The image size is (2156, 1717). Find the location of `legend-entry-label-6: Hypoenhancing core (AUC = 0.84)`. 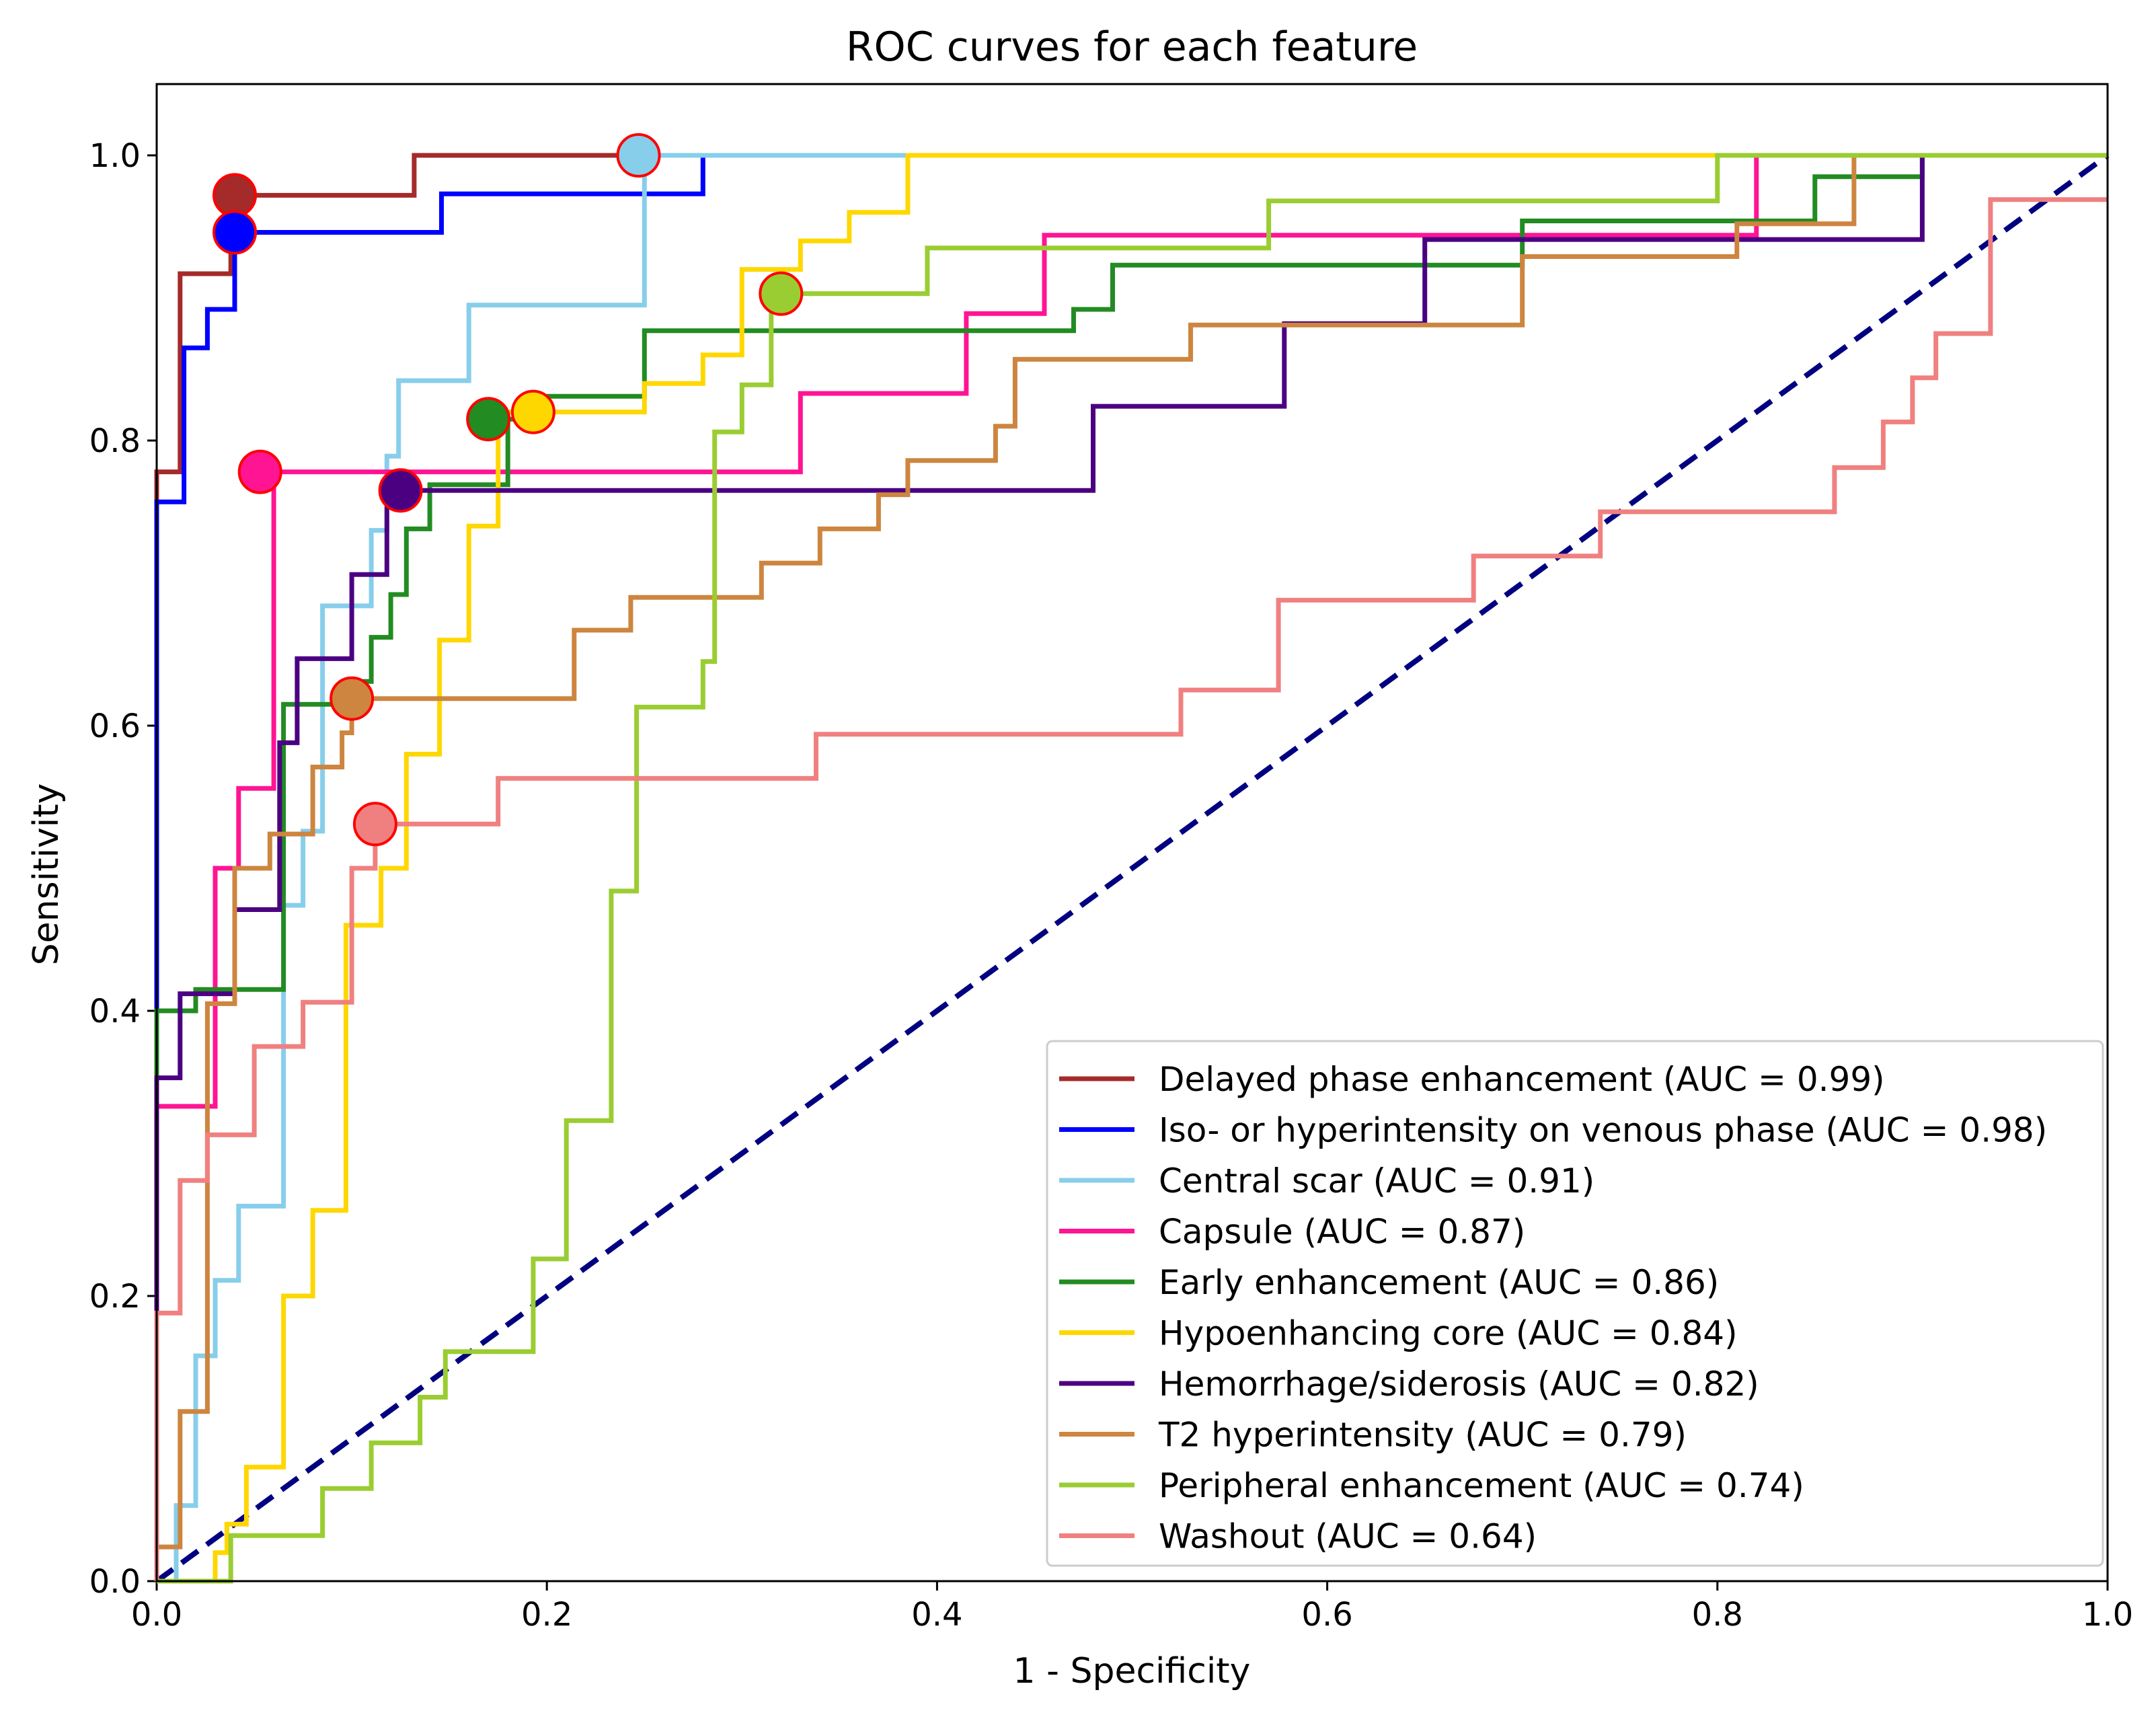

legend-entry-label-6: Hypoenhancing core (AUC = 0.84) is located at coordinates (1449, 1333).